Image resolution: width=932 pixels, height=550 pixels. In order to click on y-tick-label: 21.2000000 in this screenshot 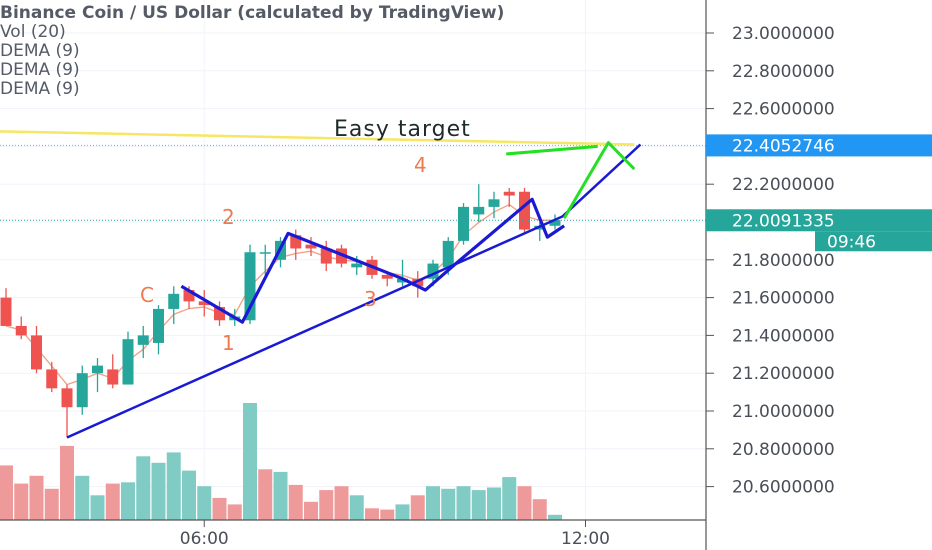, I will do `click(783, 374)`.